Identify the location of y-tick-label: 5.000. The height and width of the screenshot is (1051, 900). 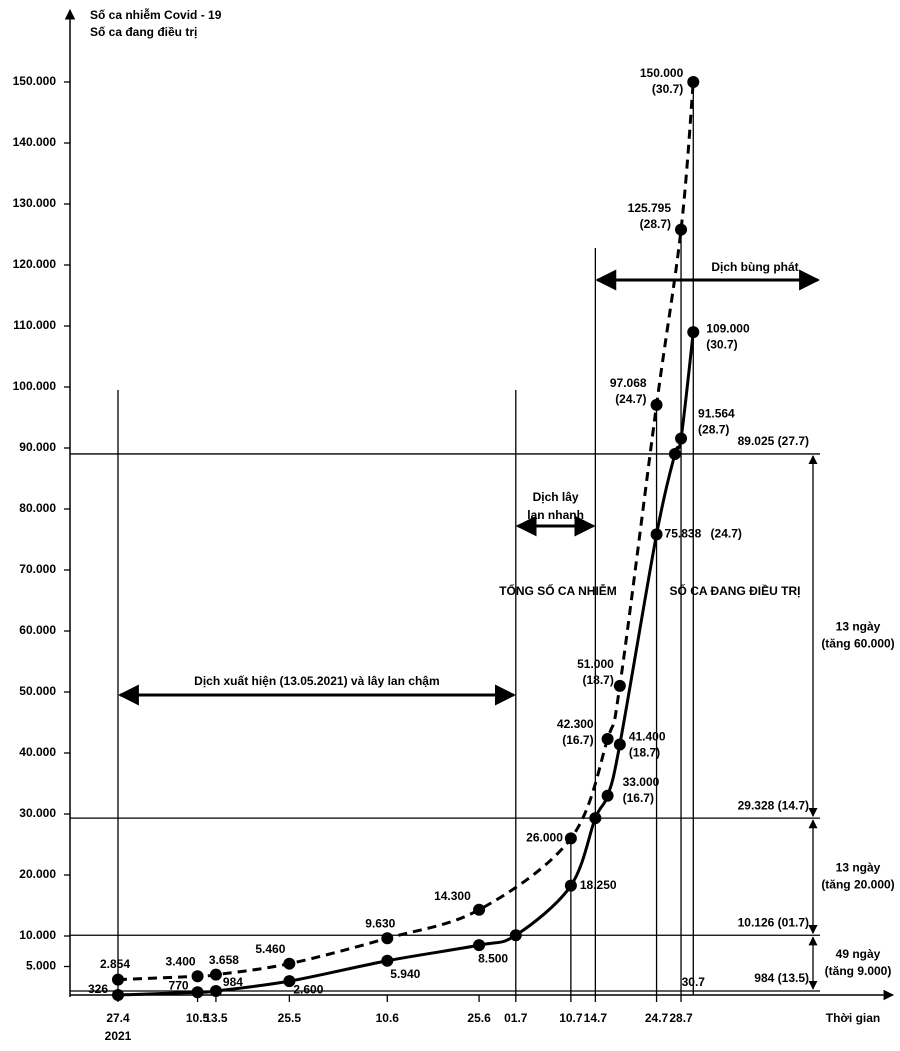
(41, 966).